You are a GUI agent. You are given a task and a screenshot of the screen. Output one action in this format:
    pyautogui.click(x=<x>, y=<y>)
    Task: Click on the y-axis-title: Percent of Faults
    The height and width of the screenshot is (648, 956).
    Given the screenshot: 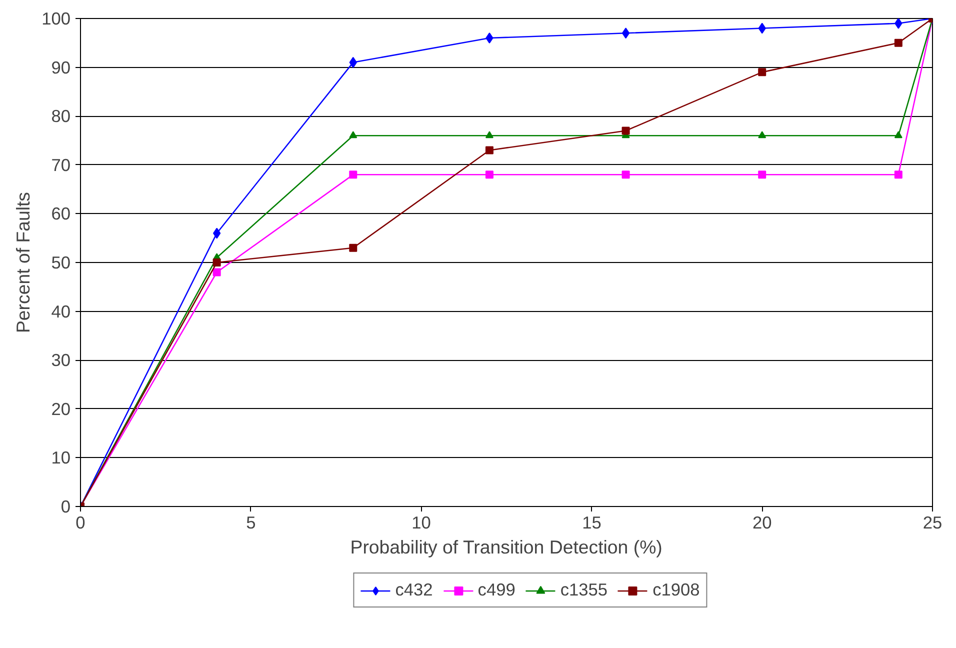 What is the action you would take?
    pyautogui.click(x=23, y=263)
    